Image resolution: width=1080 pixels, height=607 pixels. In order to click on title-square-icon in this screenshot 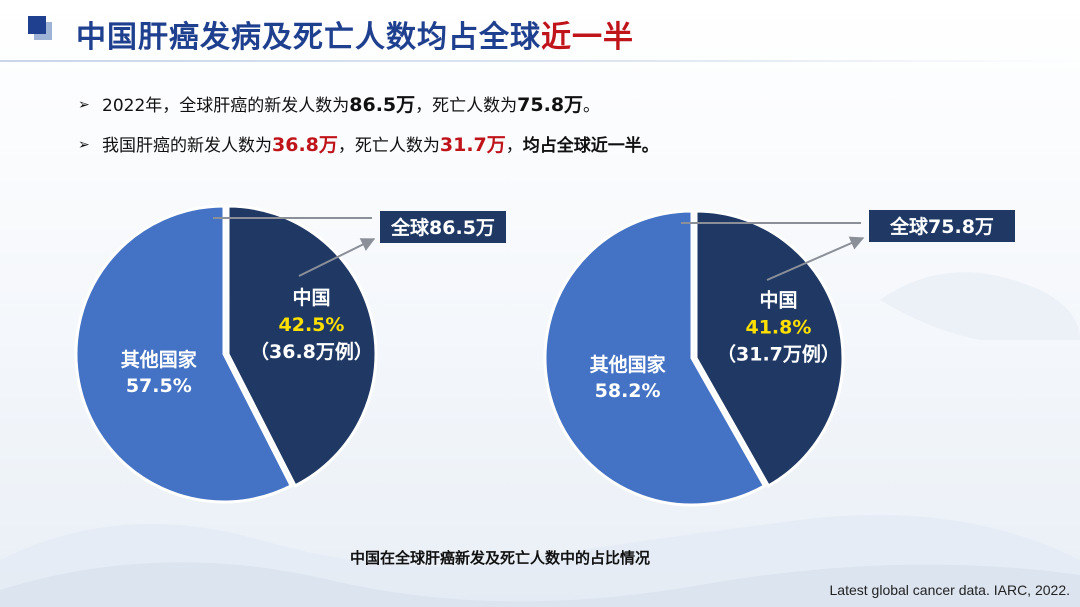, I will do `click(41, 29)`.